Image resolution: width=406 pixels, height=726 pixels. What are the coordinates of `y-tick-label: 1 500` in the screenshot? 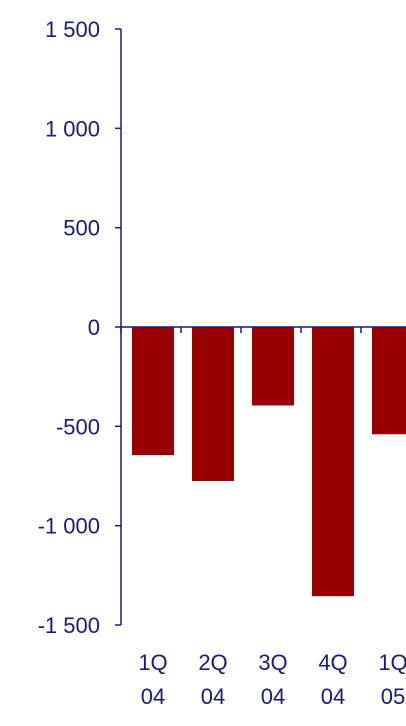 It's located at (72, 29).